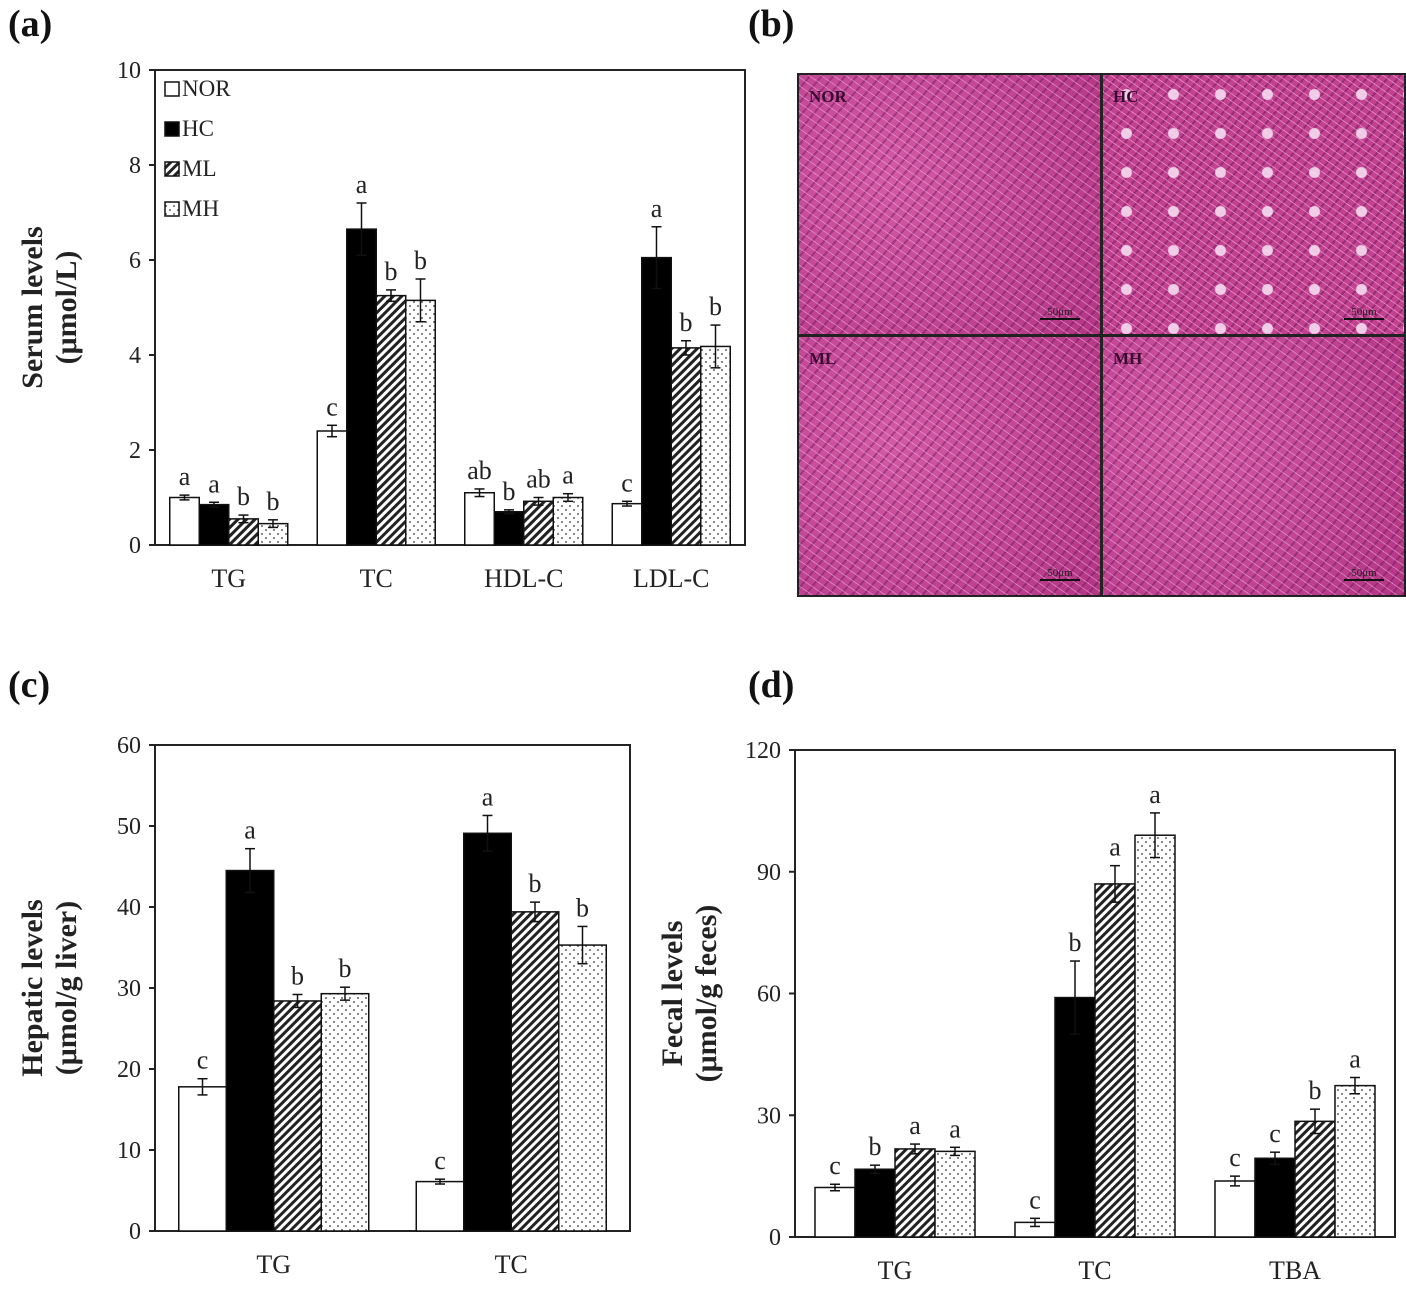 The height and width of the screenshot is (1301, 1406). Describe the element at coordinates (689, 994) in the screenshot. I see `y-axis-label: Fecal levels(μmol/g feces)` at that location.